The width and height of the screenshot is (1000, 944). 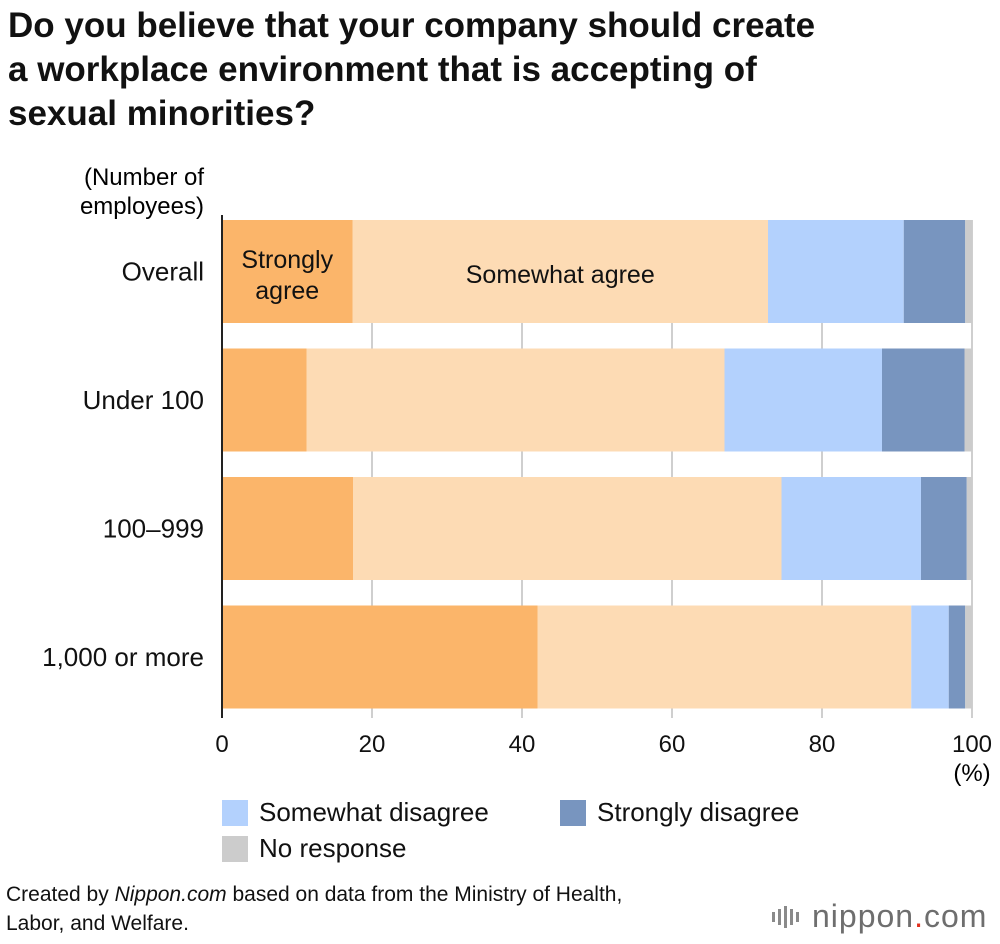 I want to click on x-axis-ticks: 0 20 40 60 80 100, so click(x=603, y=744).